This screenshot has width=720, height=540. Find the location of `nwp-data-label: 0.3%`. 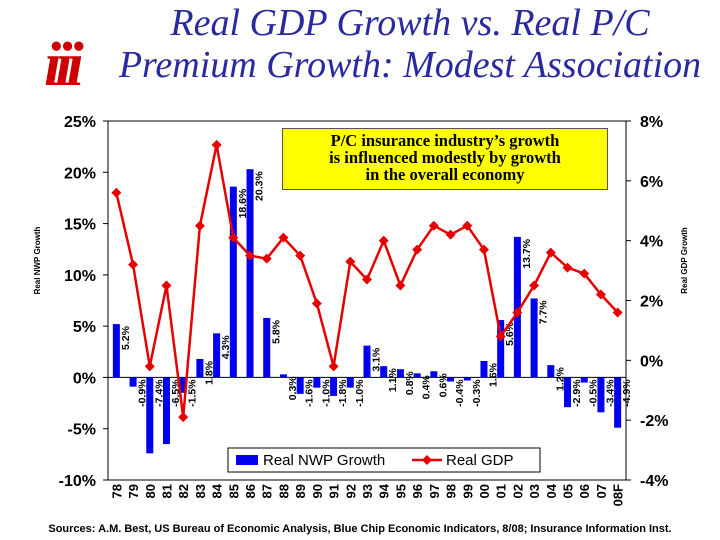

nwp-data-label: 0.3% is located at coordinates (293, 388).